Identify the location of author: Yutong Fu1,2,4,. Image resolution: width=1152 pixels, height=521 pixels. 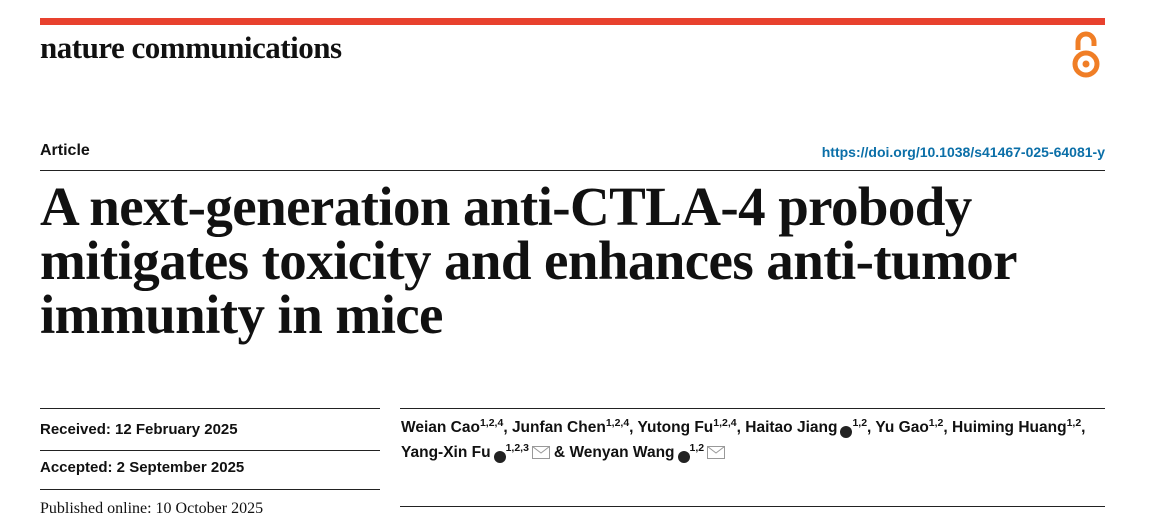
(689, 426).